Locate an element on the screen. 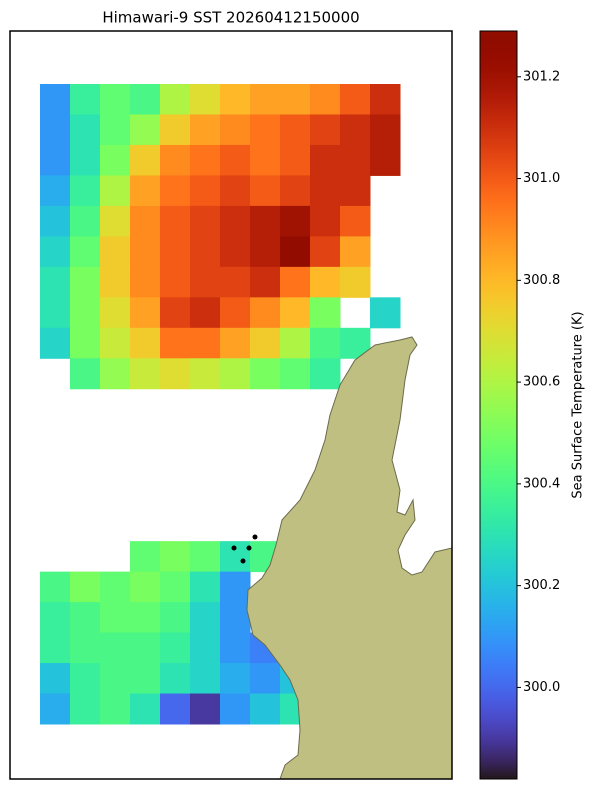 The height and width of the screenshot is (789, 590). colorbar-tick-label: 300.8 is located at coordinates (541, 280).